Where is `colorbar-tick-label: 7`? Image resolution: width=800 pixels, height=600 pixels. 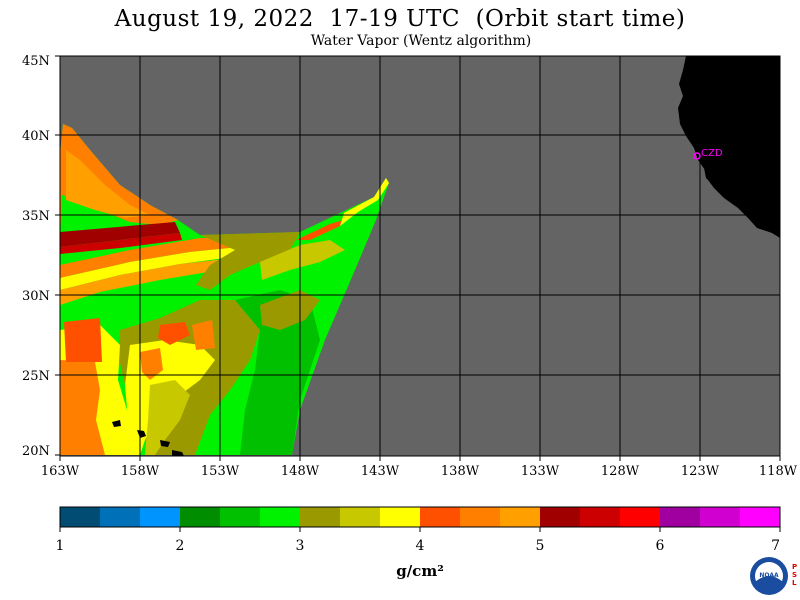
colorbar-tick-label: 7 is located at coordinates (775, 546).